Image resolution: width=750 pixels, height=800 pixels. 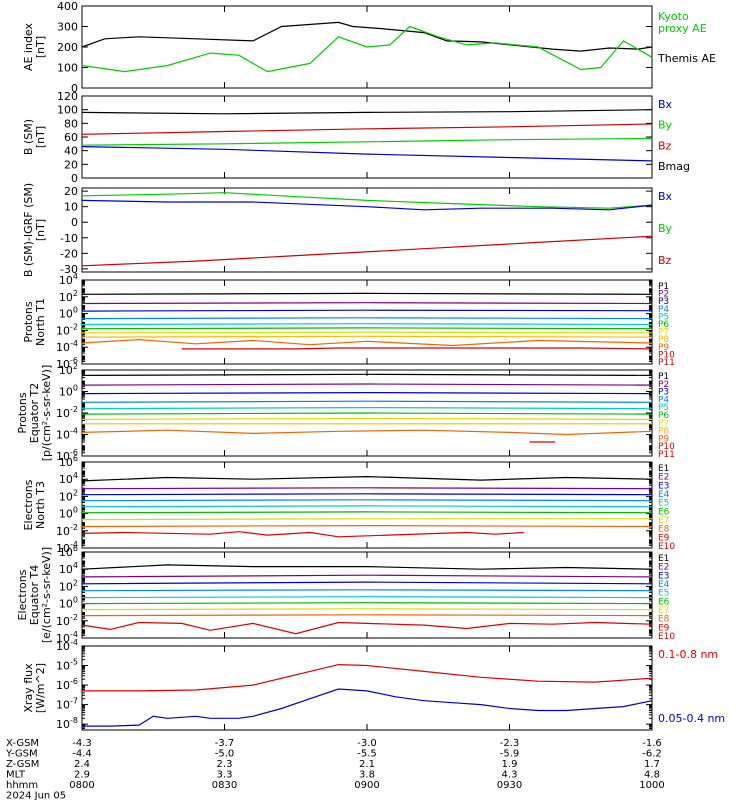 What do you see at coordinates (71, 164) in the screenshot?
I see `y-tick-label: 20` at bounding box center [71, 164].